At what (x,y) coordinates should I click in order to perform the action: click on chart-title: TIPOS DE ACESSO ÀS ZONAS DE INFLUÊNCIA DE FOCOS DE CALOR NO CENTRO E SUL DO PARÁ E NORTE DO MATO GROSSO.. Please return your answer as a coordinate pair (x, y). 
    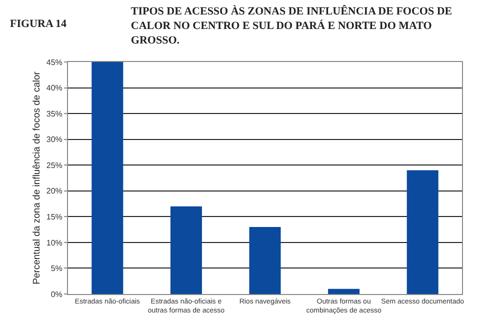
    Looking at the image, I should click on (291, 25).